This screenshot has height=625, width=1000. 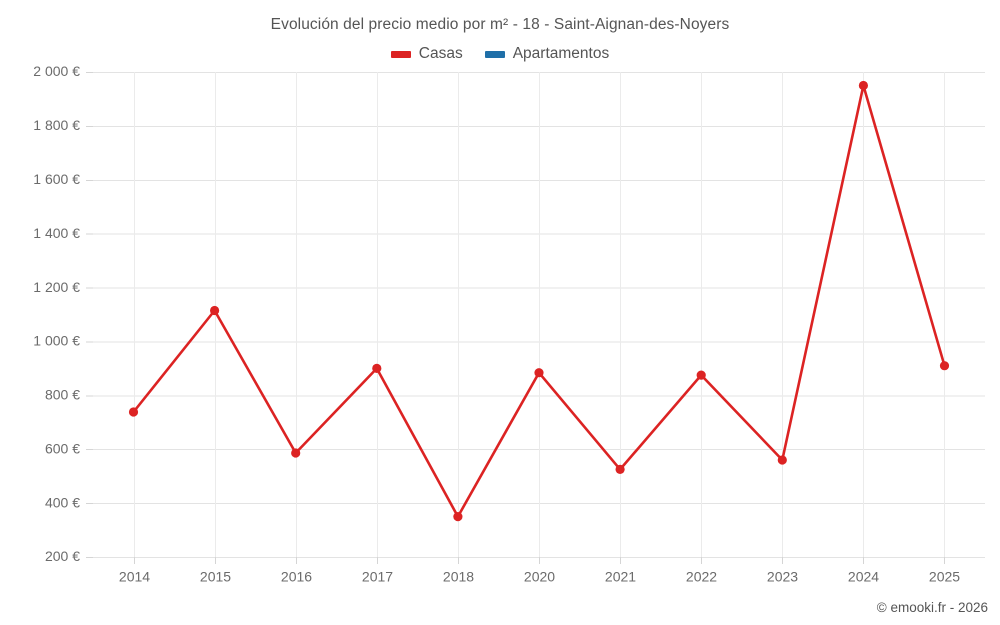 What do you see at coordinates (62, 502) in the screenshot?
I see `y-axis-tick-label: 400 €` at bounding box center [62, 502].